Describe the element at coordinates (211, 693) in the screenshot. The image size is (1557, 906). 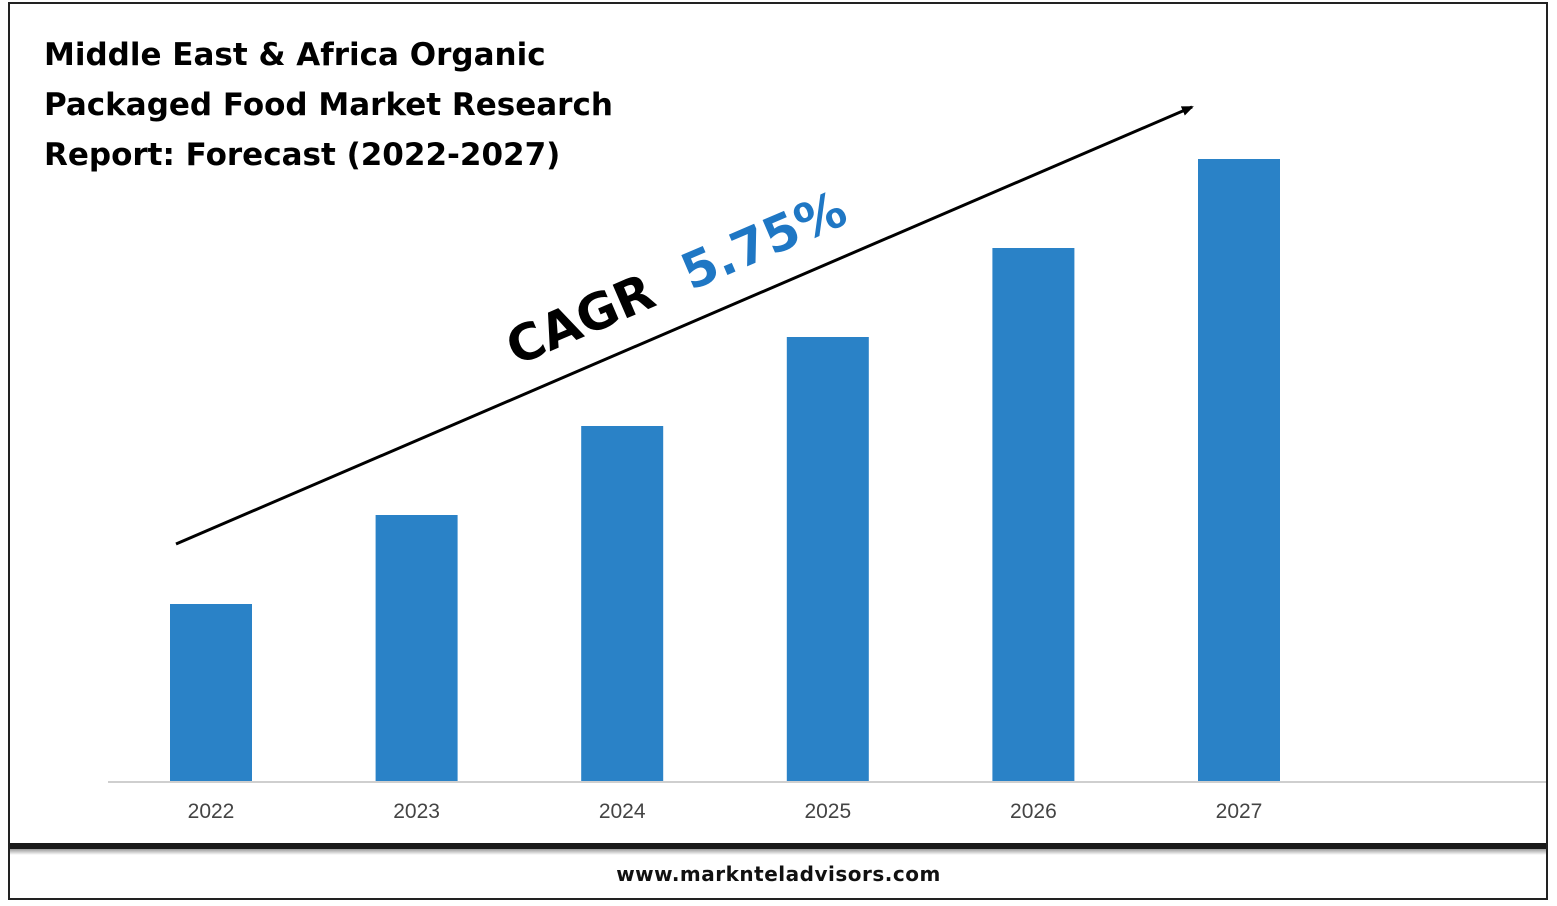
I see `bar-2022` at that location.